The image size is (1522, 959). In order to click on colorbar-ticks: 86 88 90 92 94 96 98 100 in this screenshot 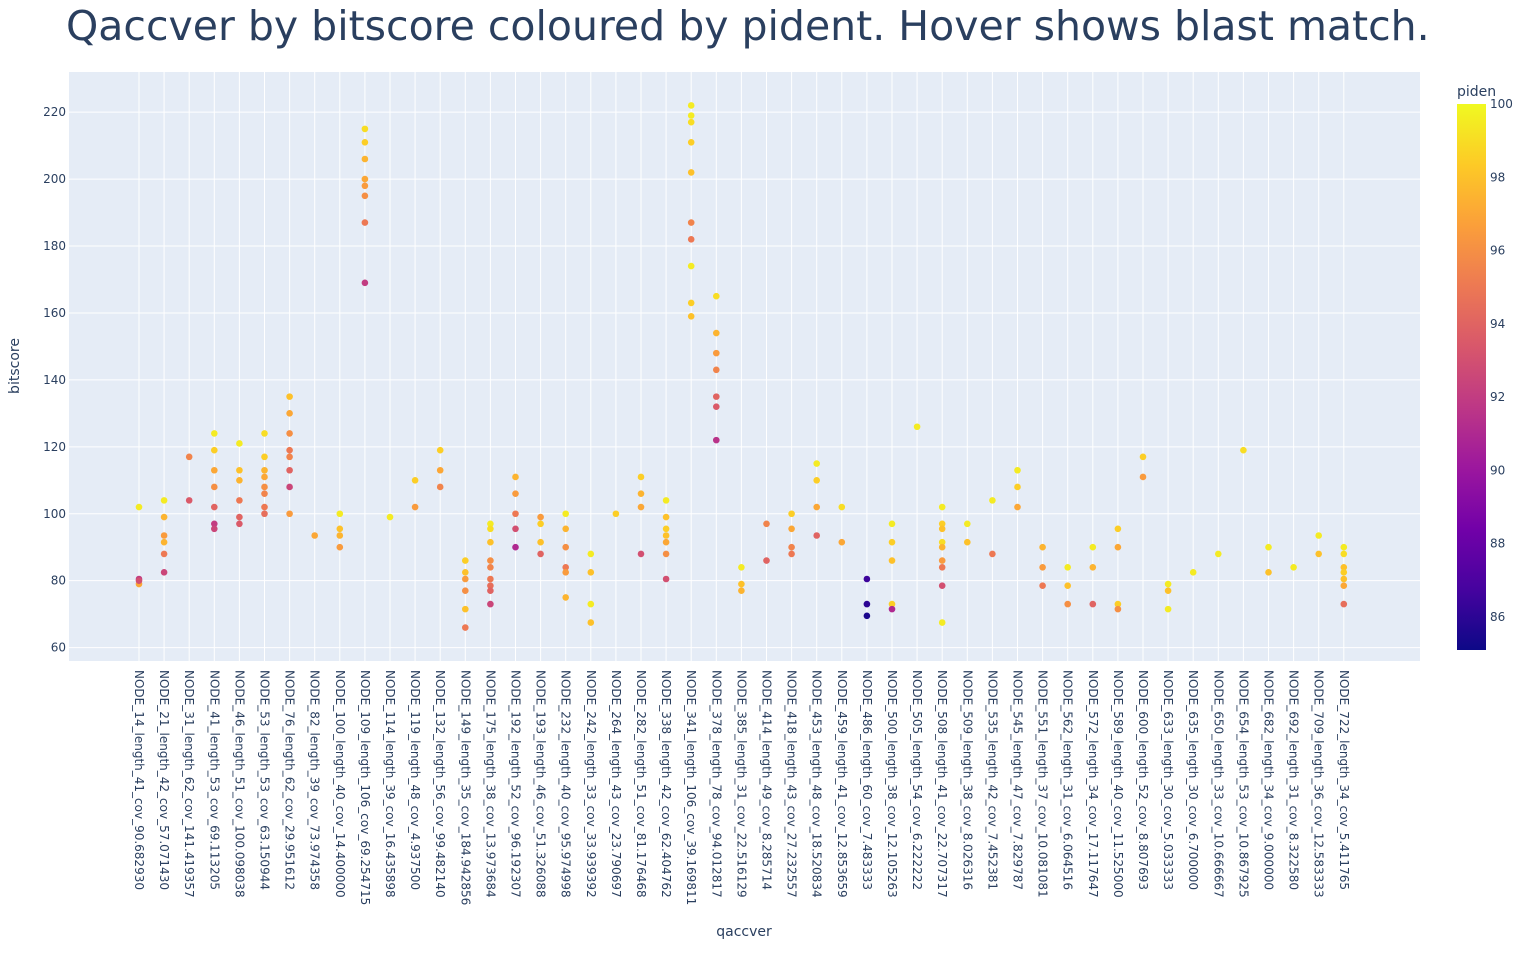, I will do `click(1501, 360)`.